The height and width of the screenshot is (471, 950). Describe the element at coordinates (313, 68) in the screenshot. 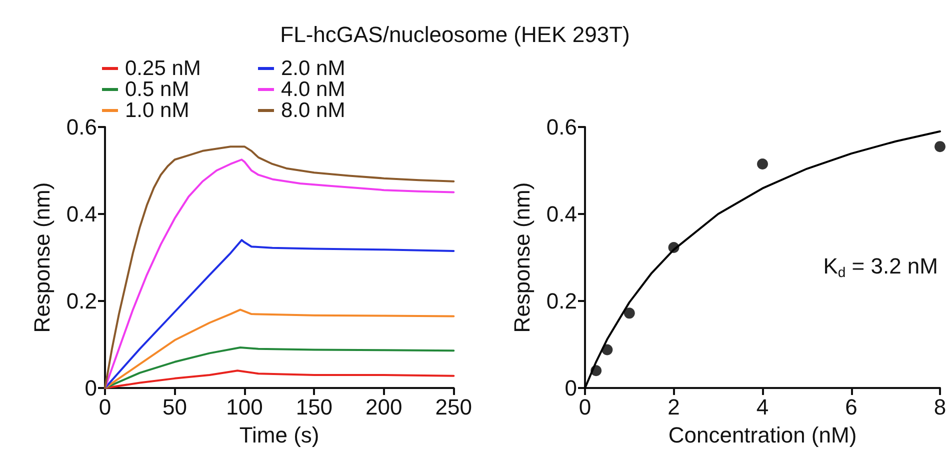

I see `legend-label: 2.0 nM` at that location.